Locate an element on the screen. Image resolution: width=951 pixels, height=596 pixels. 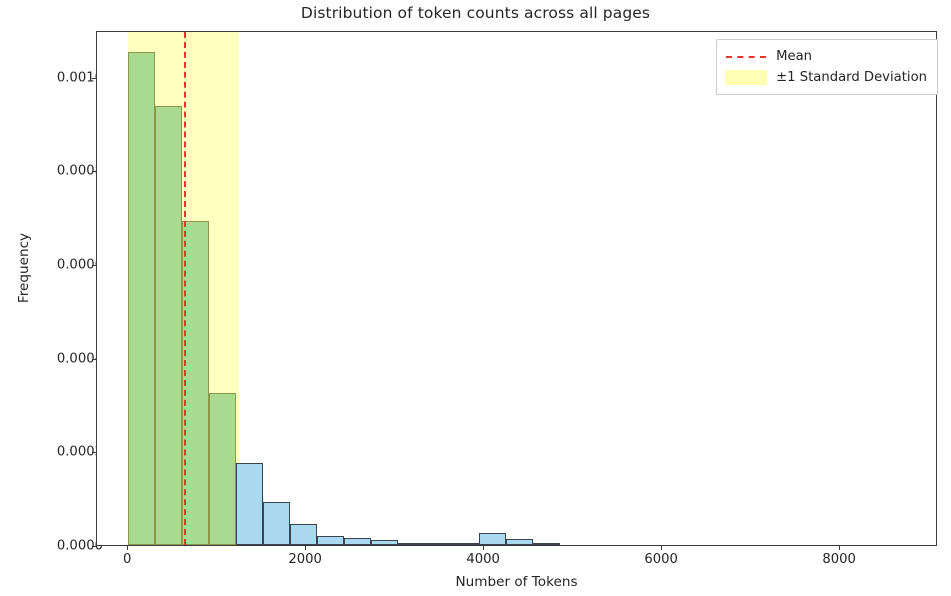
x-axis-label: Number of Tokens is located at coordinates (516, 582).